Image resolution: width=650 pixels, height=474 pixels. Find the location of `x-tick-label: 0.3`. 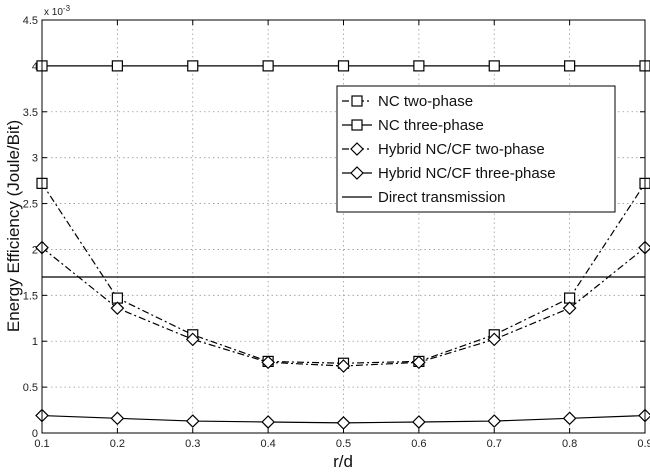

x-tick-label: 0.3 is located at coordinates (192, 444).